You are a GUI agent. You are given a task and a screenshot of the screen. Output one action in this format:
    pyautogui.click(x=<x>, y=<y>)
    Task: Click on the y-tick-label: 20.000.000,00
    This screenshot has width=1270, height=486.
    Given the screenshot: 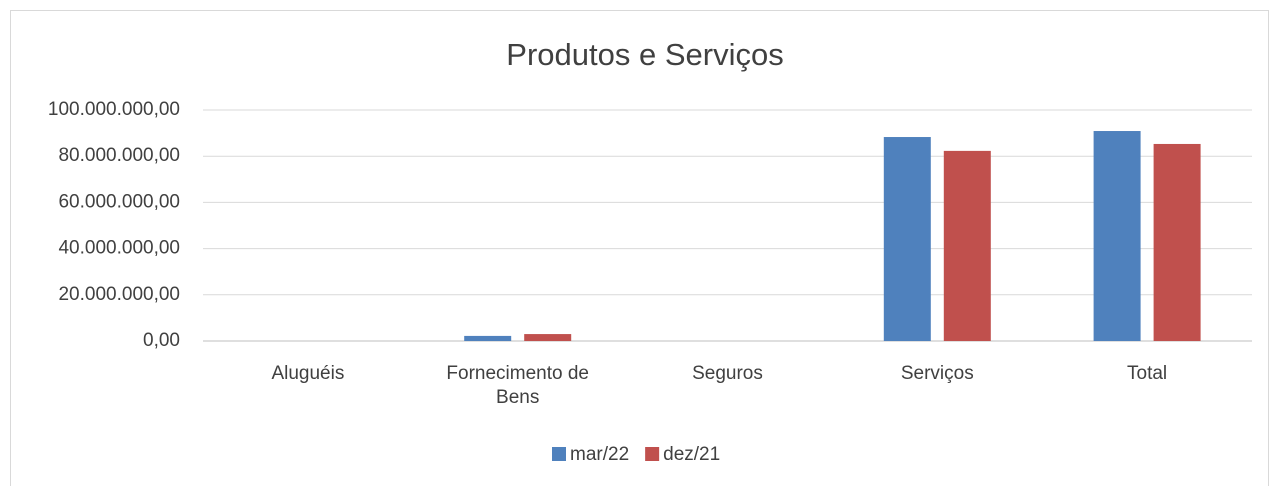 What is the action you would take?
    pyautogui.click(x=119, y=294)
    